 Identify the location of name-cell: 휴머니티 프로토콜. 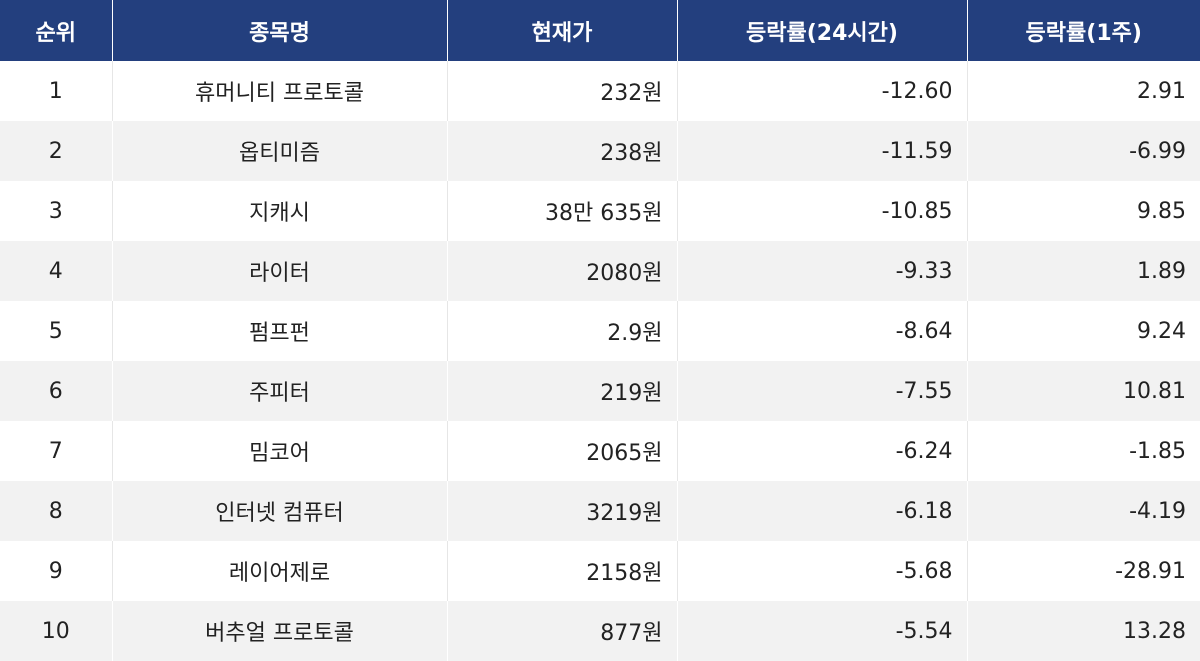
(280, 91).